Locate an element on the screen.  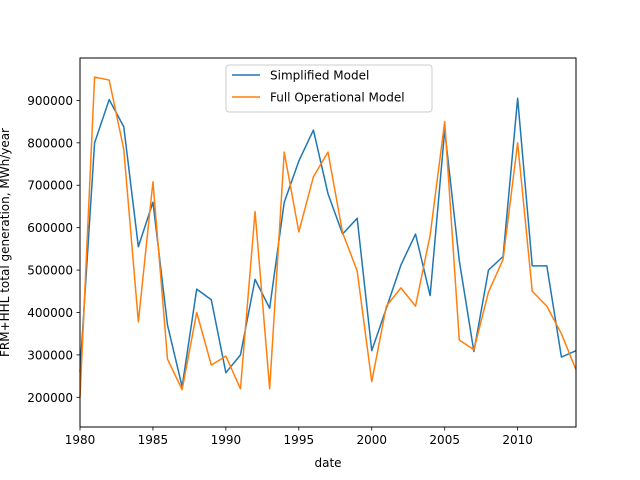
y-tick-label: 800000 is located at coordinates (50, 143).